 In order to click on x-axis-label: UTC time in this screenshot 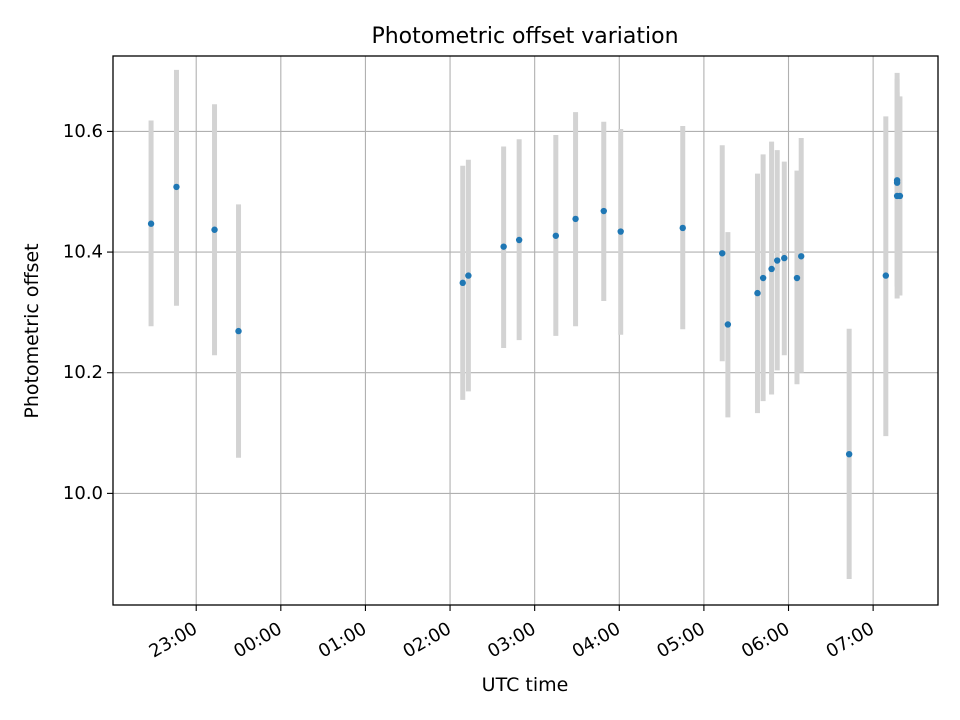, I will do `click(525, 685)`.